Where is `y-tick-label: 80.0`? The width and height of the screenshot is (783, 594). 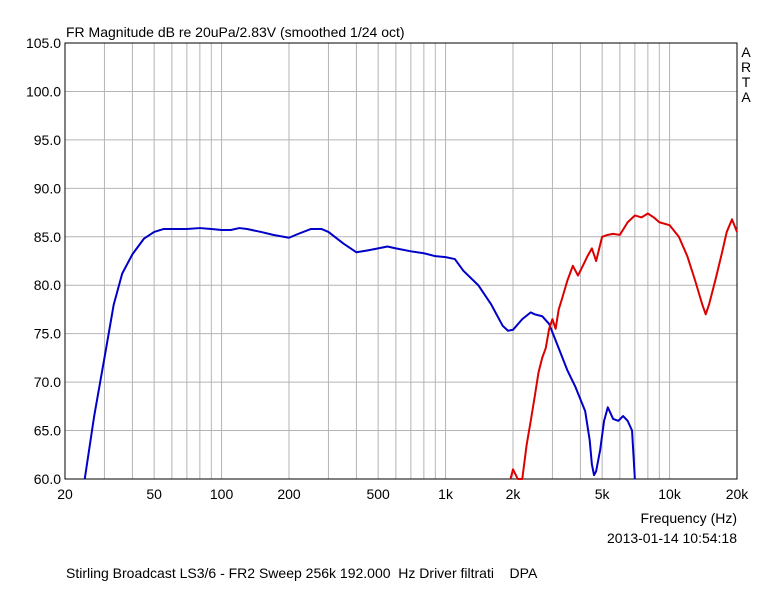 y-tick-label: 80.0 is located at coordinates (47, 285).